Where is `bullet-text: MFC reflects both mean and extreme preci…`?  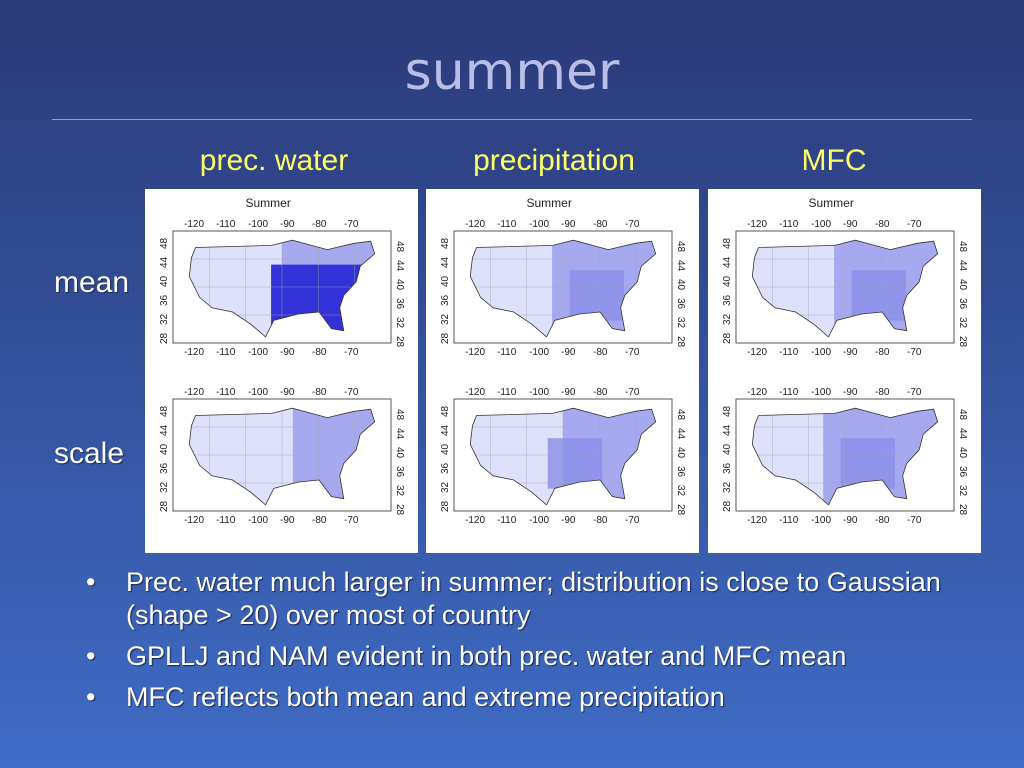
bullet-text: MFC reflects both mean and extreme preci… is located at coordinates (425, 697).